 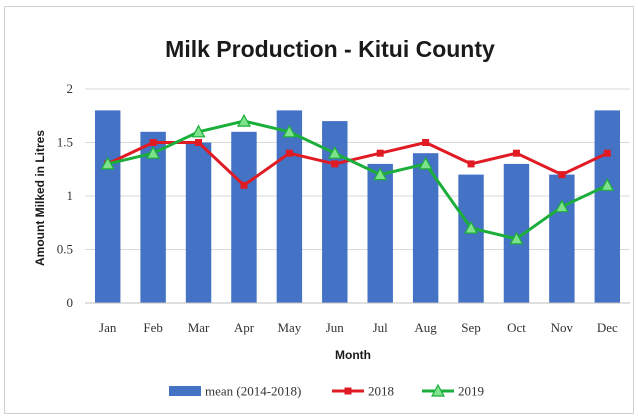 I want to click on x-axis-title: Month, so click(x=353, y=355).